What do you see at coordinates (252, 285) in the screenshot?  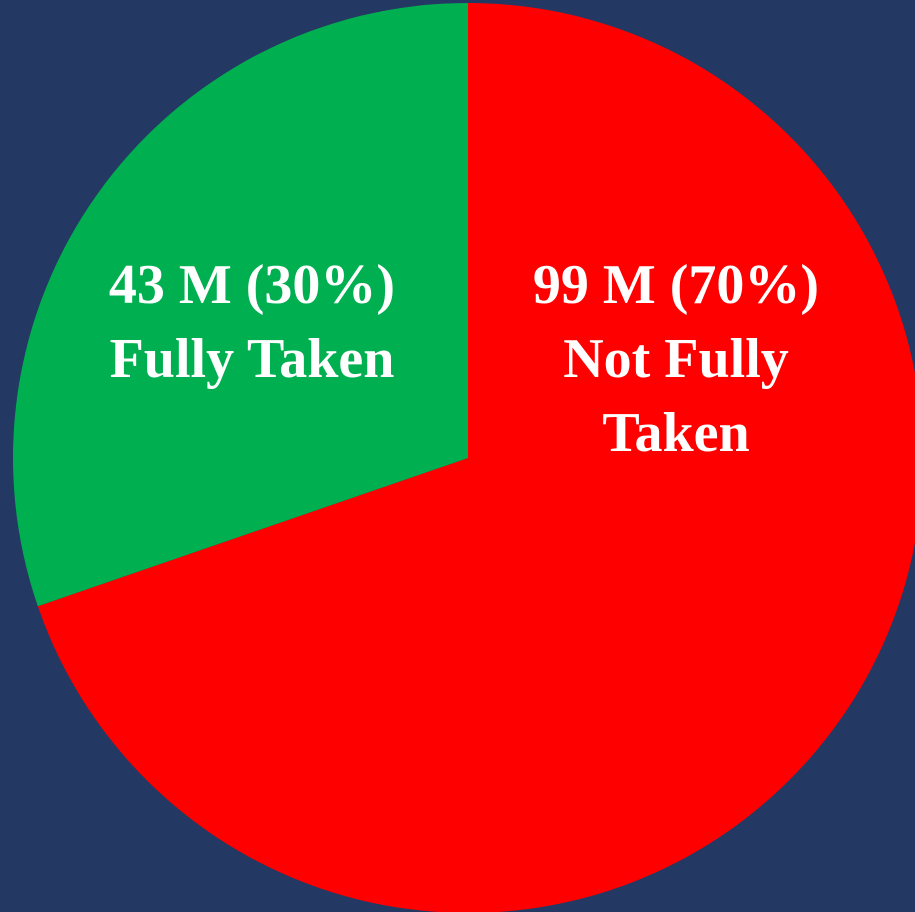 I see `value-label: 43 M (30%)` at bounding box center [252, 285].